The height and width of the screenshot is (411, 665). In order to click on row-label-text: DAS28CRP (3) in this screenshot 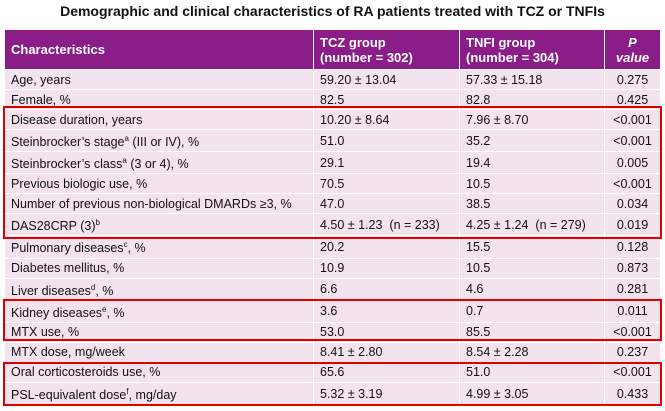, I will do `click(53, 226)`.